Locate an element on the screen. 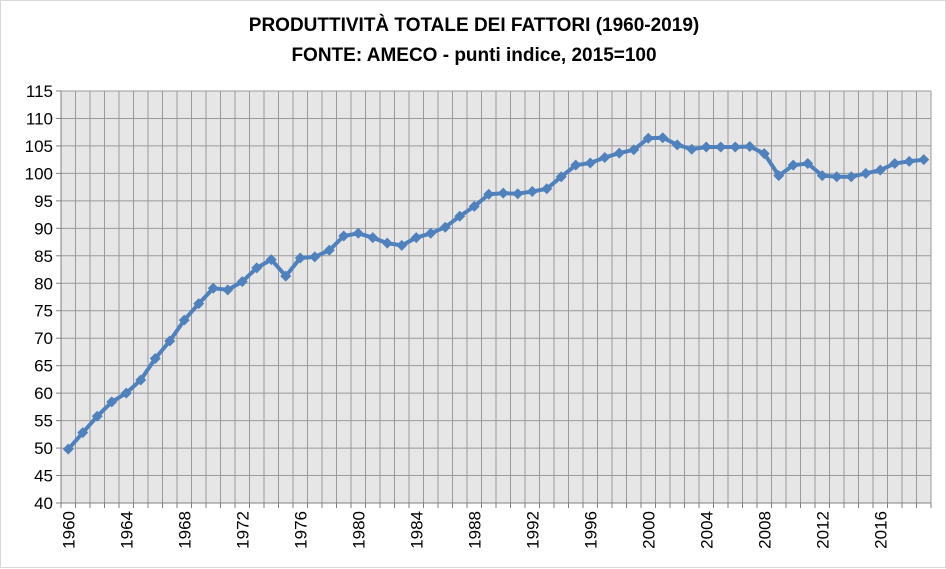 The image size is (946, 569). x-tick-label: 2004 is located at coordinates (706, 530).